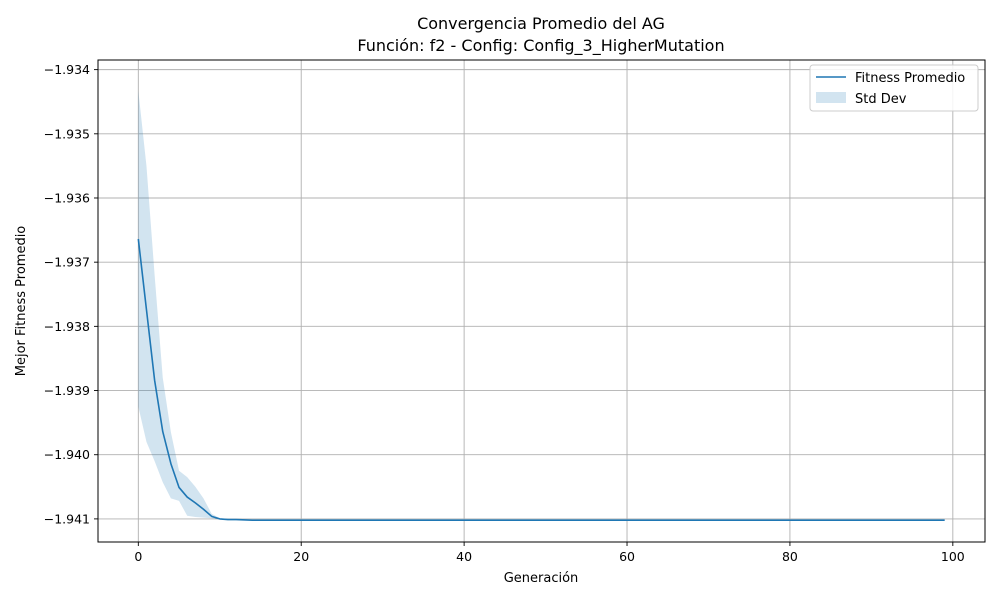  Describe the element at coordinates (138, 556) in the screenshot. I see `x-tick-label: 0` at that location.